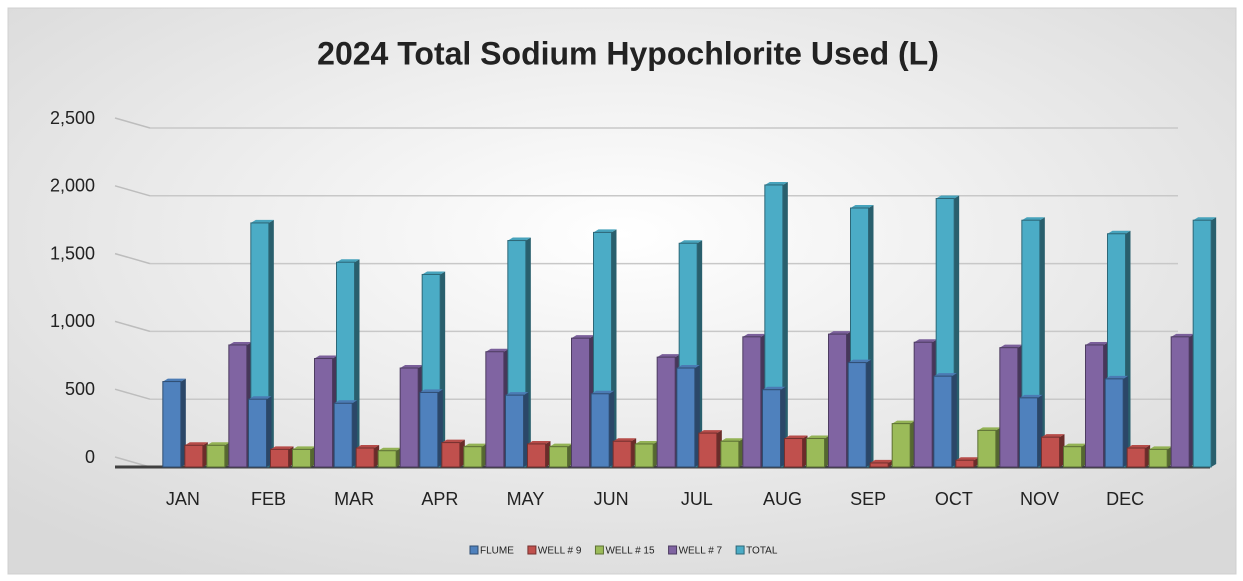 The width and height of the screenshot is (1243, 581). I want to click on x-tick-label: MAY, so click(526, 499).